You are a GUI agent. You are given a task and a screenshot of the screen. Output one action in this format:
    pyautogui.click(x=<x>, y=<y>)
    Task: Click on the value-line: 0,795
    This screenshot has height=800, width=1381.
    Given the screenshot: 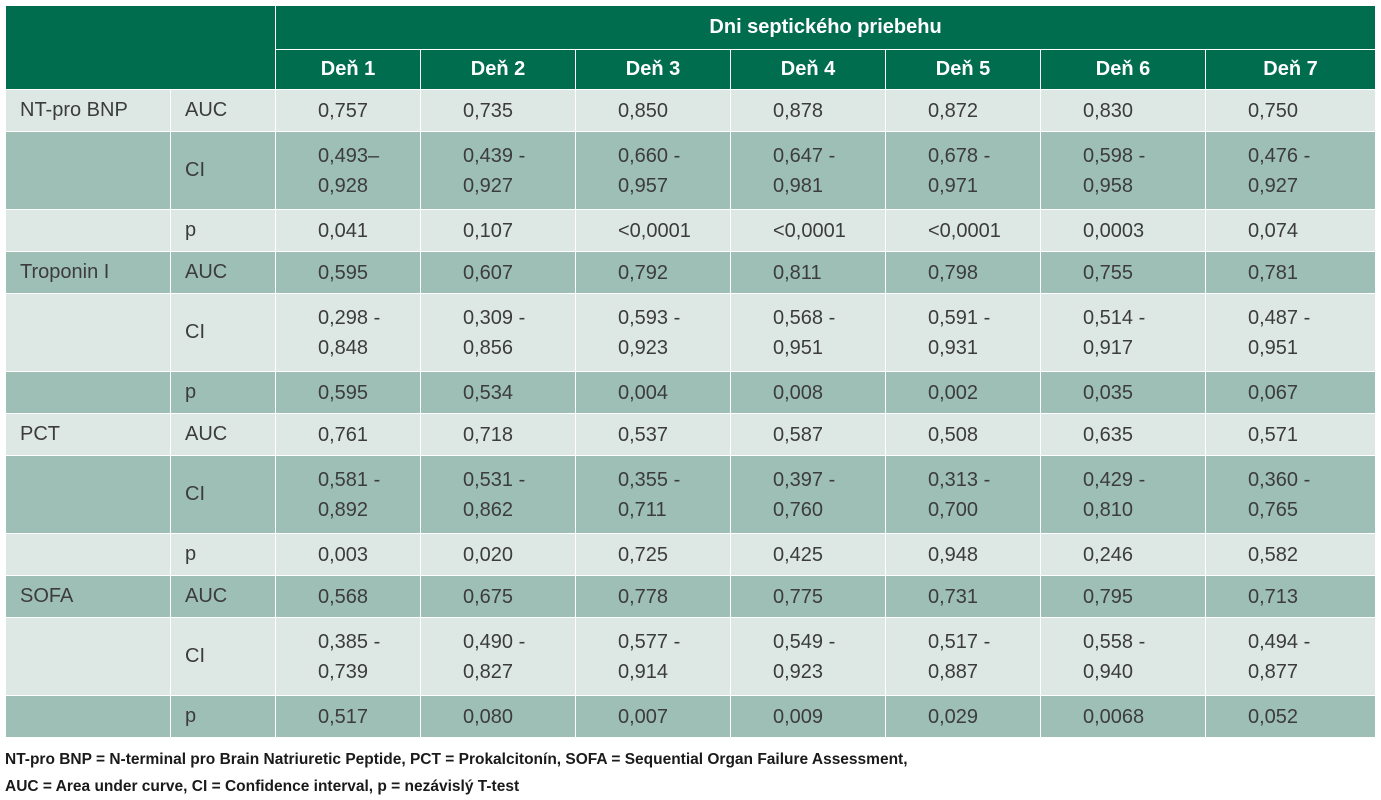 What is the action you would take?
    pyautogui.click(x=1108, y=596)
    